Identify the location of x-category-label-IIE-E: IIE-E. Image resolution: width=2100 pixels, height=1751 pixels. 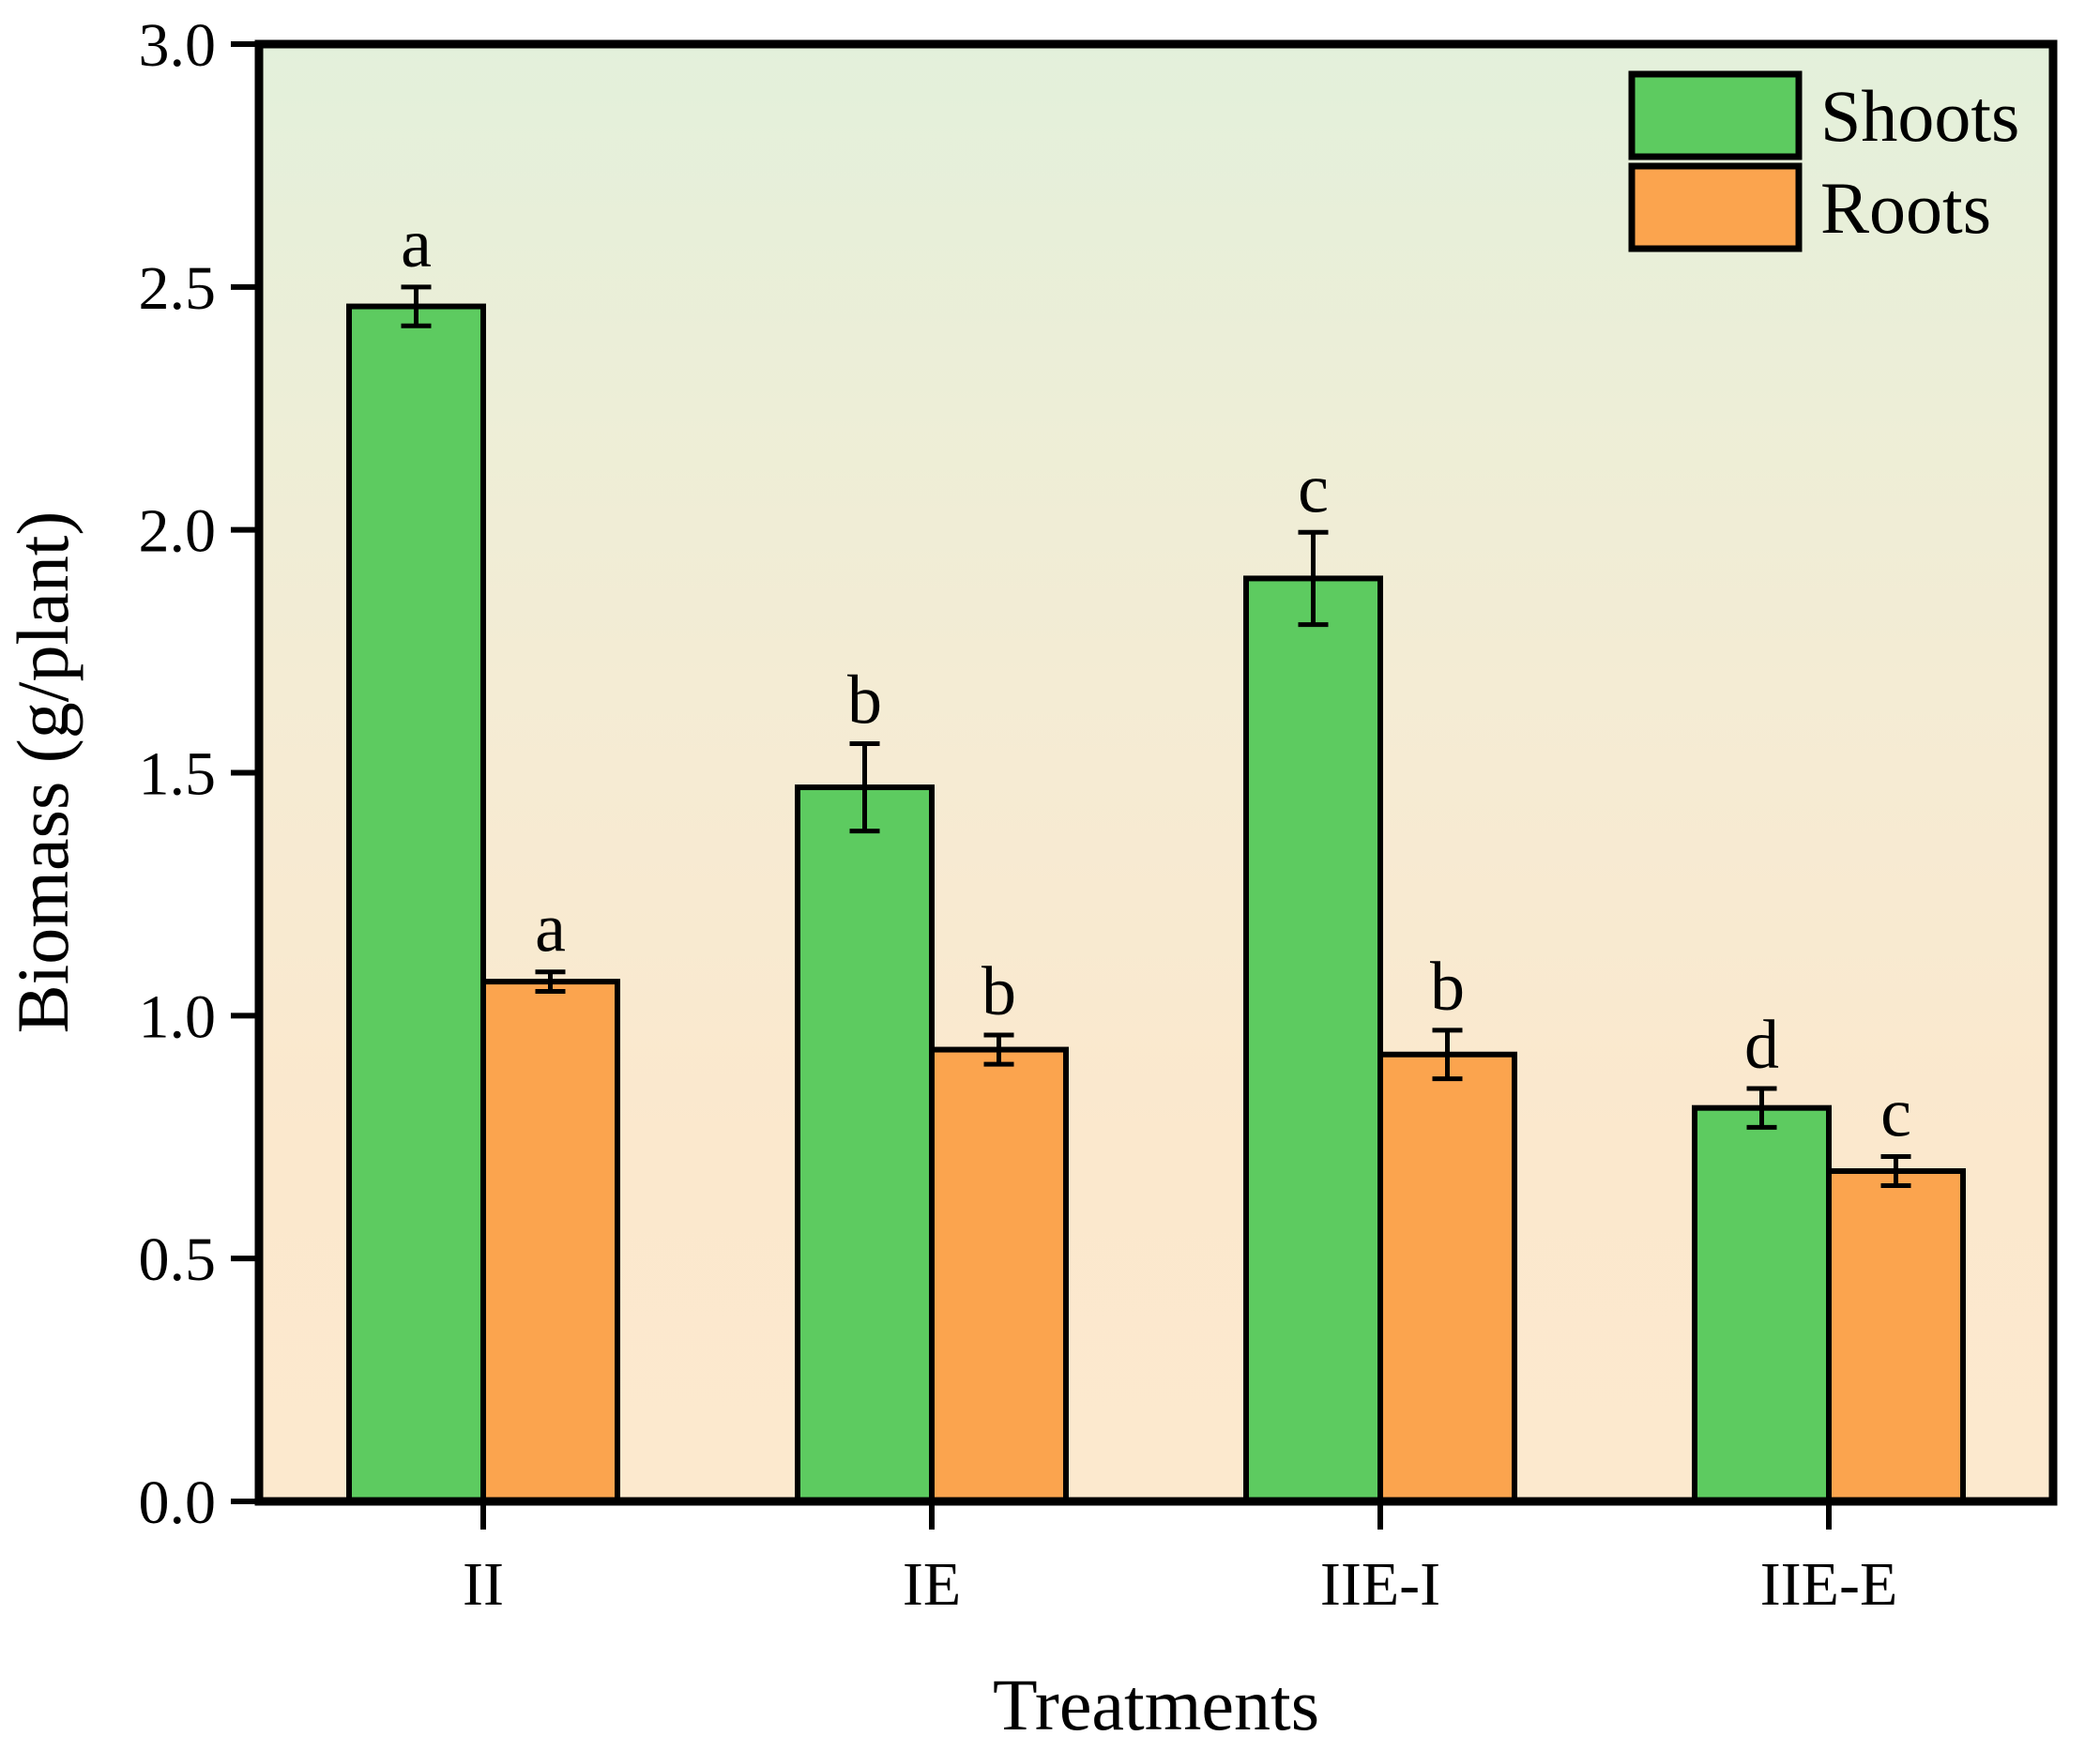
(1829, 1584).